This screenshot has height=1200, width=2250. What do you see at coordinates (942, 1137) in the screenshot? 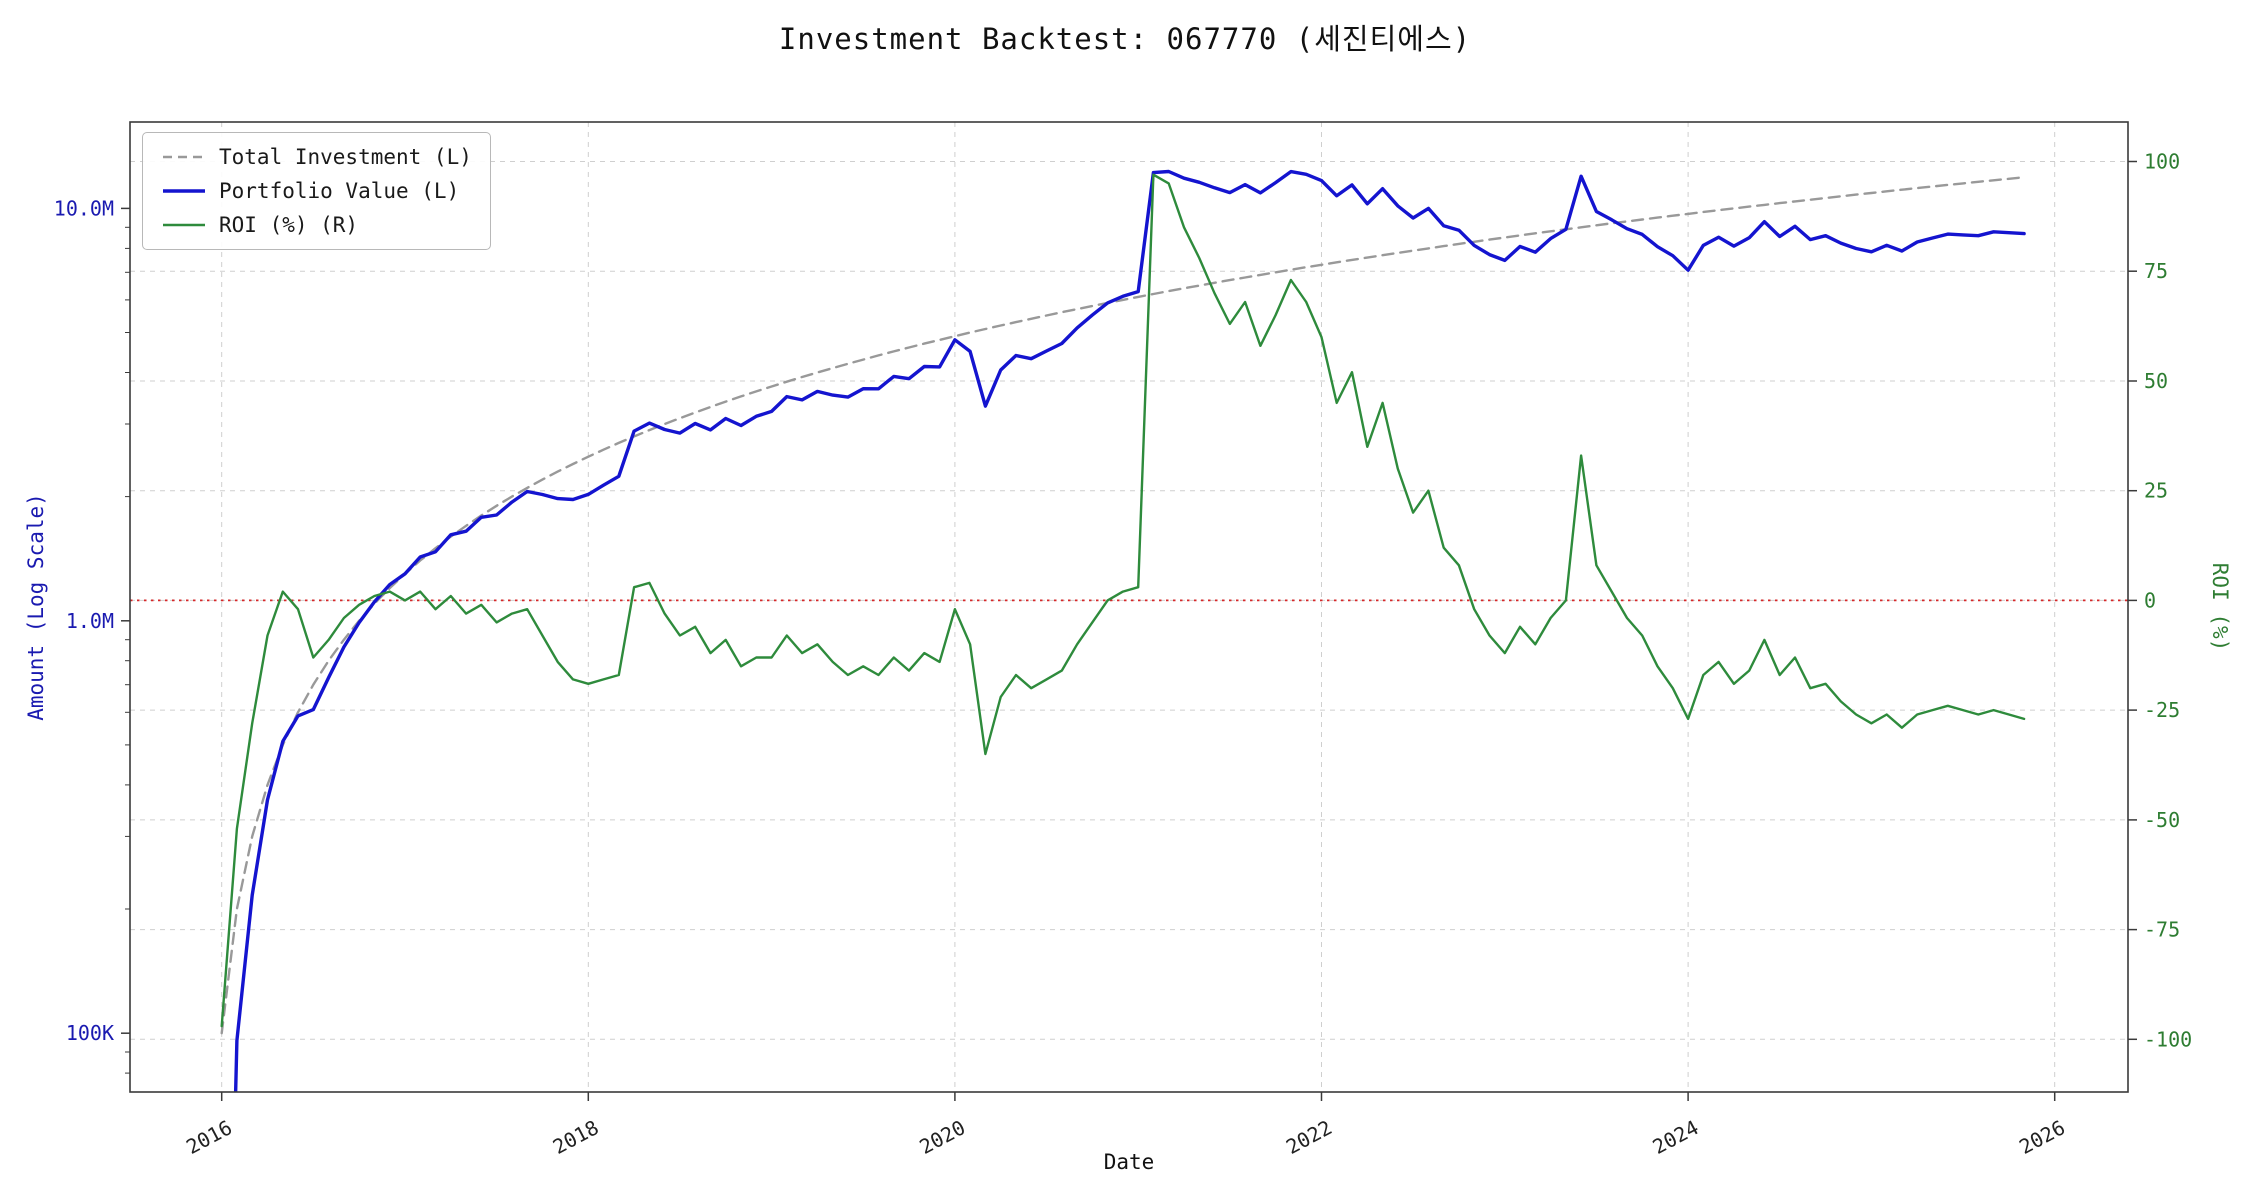
I see `svg-text: 2020` at bounding box center [942, 1137].